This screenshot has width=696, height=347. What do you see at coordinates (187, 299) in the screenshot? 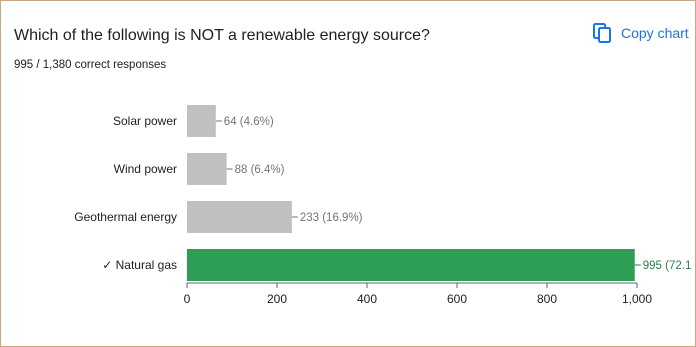
I see `x-tick-label: 0` at bounding box center [187, 299].